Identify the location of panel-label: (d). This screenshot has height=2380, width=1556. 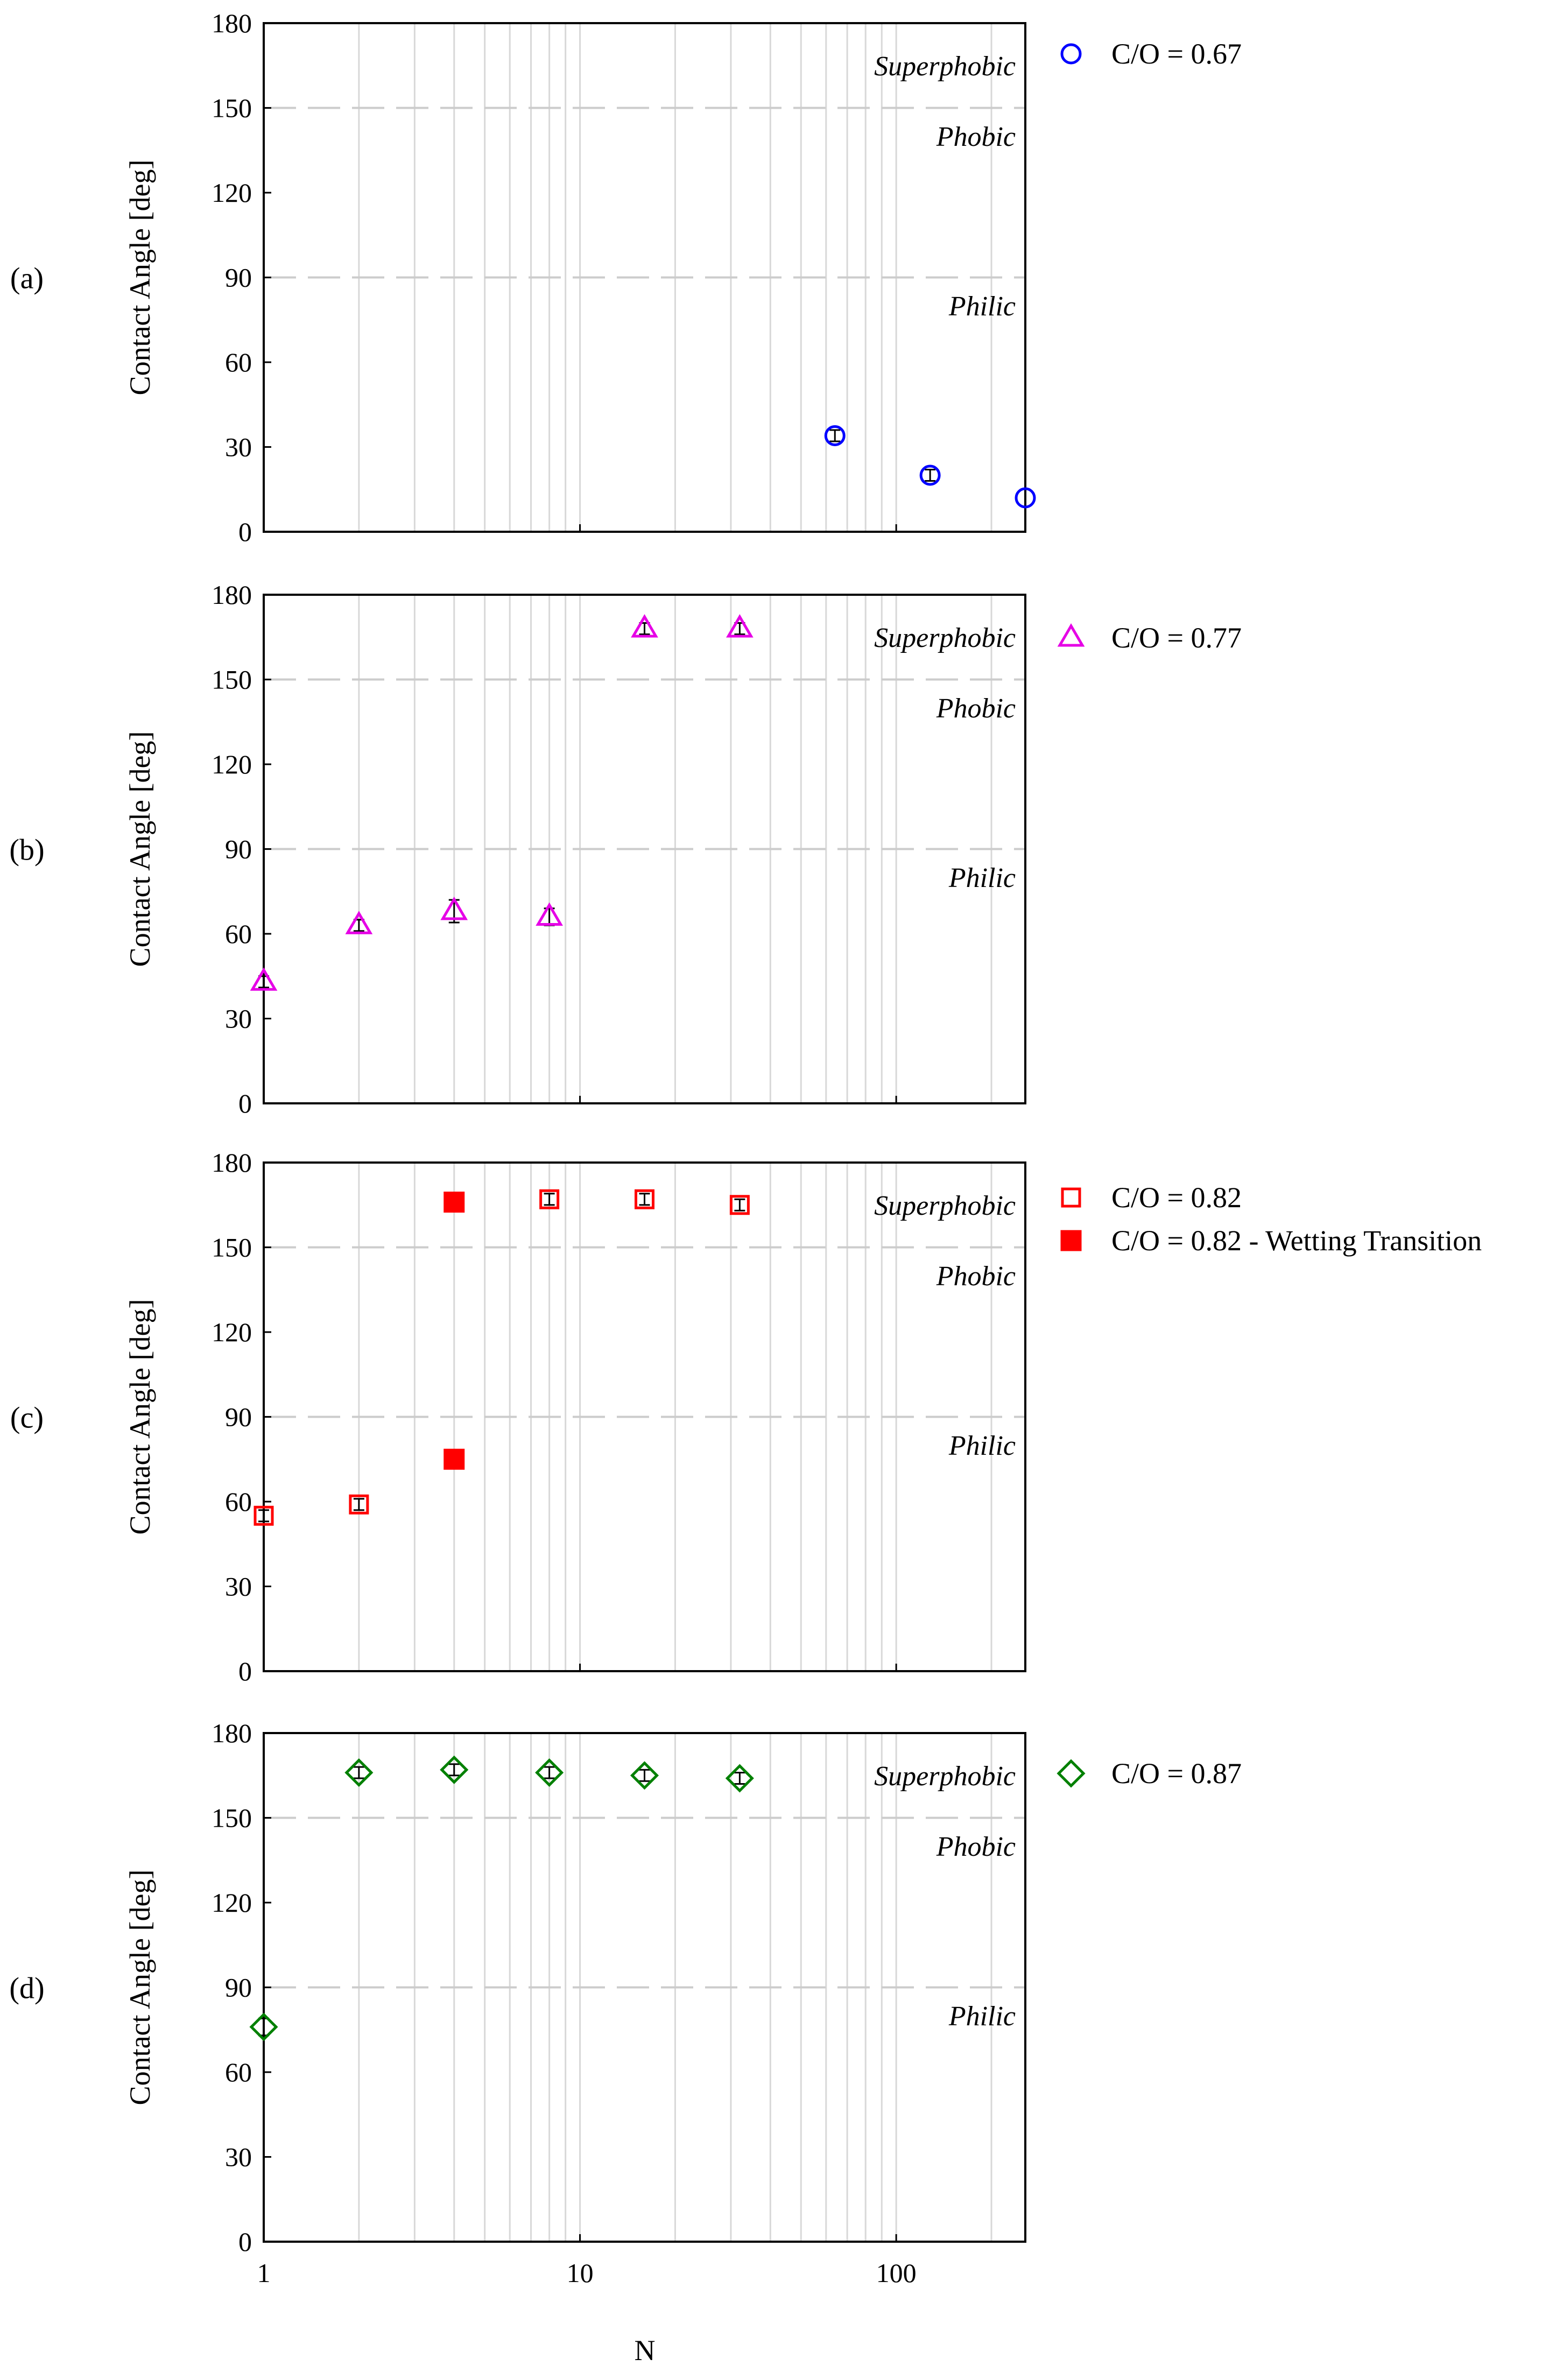
(27, 1988).